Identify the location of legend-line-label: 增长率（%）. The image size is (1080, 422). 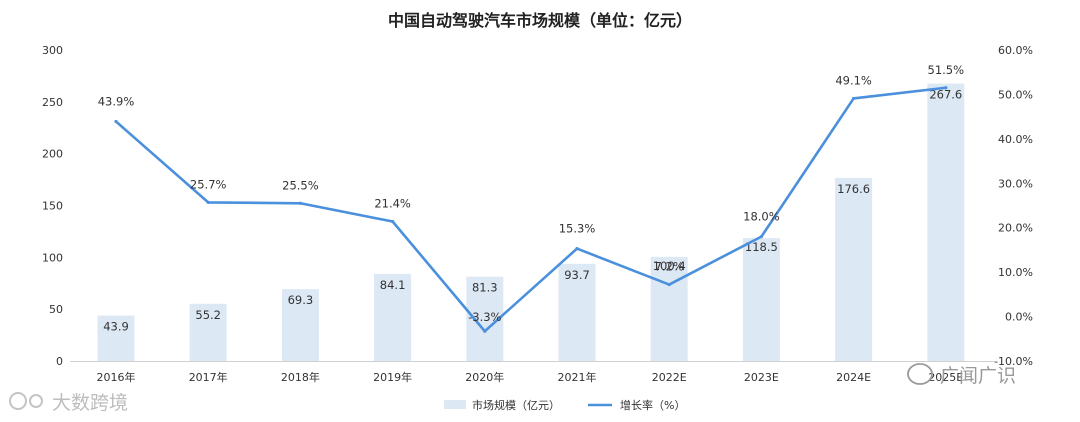
(652, 405).